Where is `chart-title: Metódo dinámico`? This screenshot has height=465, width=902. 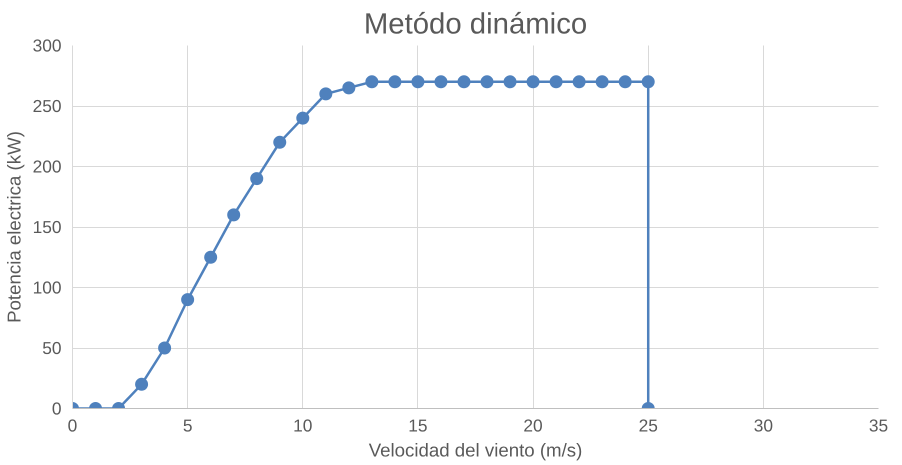 chart-title: Metódo dinámico is located at coordinates (476, 24).